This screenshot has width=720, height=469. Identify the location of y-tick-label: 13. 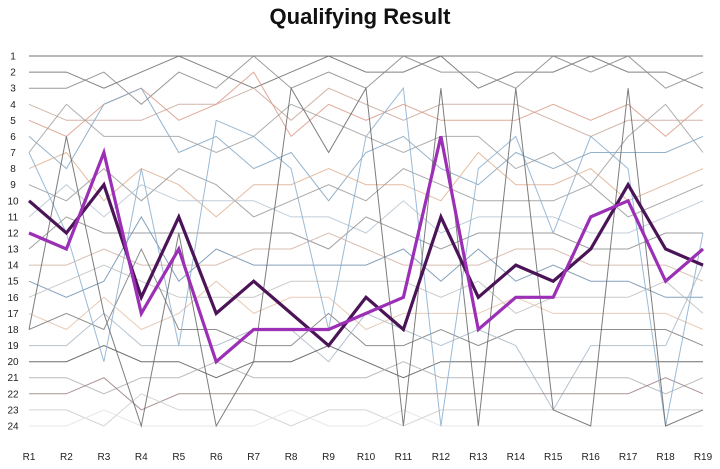
(13, 250).